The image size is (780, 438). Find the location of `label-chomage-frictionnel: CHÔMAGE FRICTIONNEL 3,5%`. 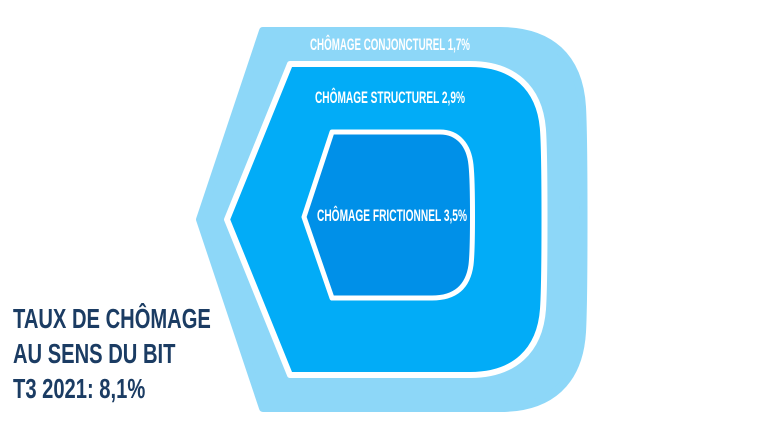

label-chomage-frictionnel: CHÔMAGE FRICTIONNEL 3,5% is located at coordinates (392, 215).